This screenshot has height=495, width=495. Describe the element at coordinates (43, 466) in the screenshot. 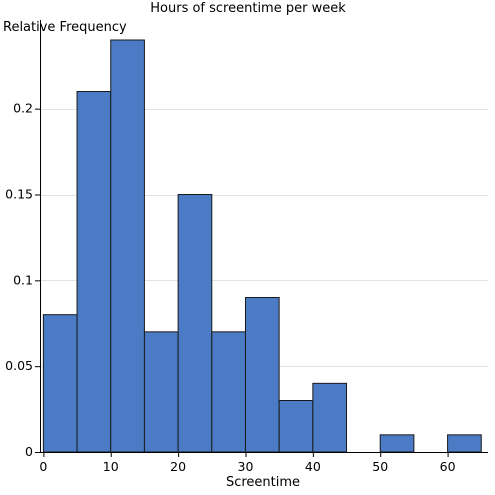

I see `x-tick-label-0: 0` at that location.